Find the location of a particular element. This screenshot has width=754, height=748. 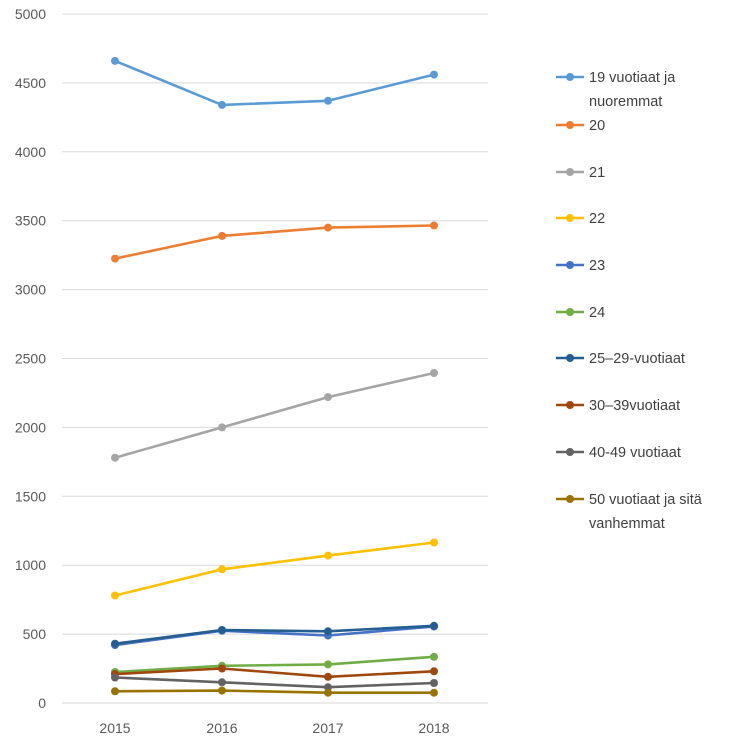

y-tick-label: 4000 is located at coordinates (30, 152).